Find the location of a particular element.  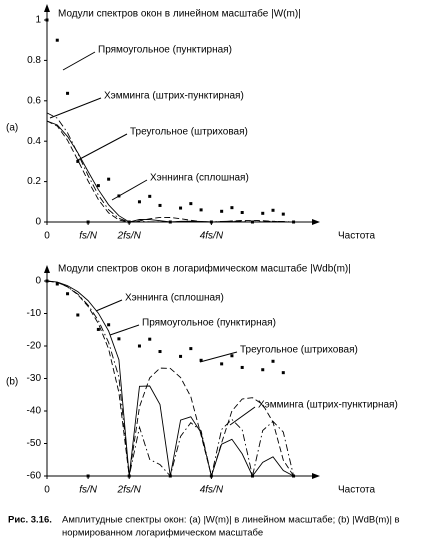

caption-text: нормированном логарифмическом масштабе is located at coordinates (162, 533).